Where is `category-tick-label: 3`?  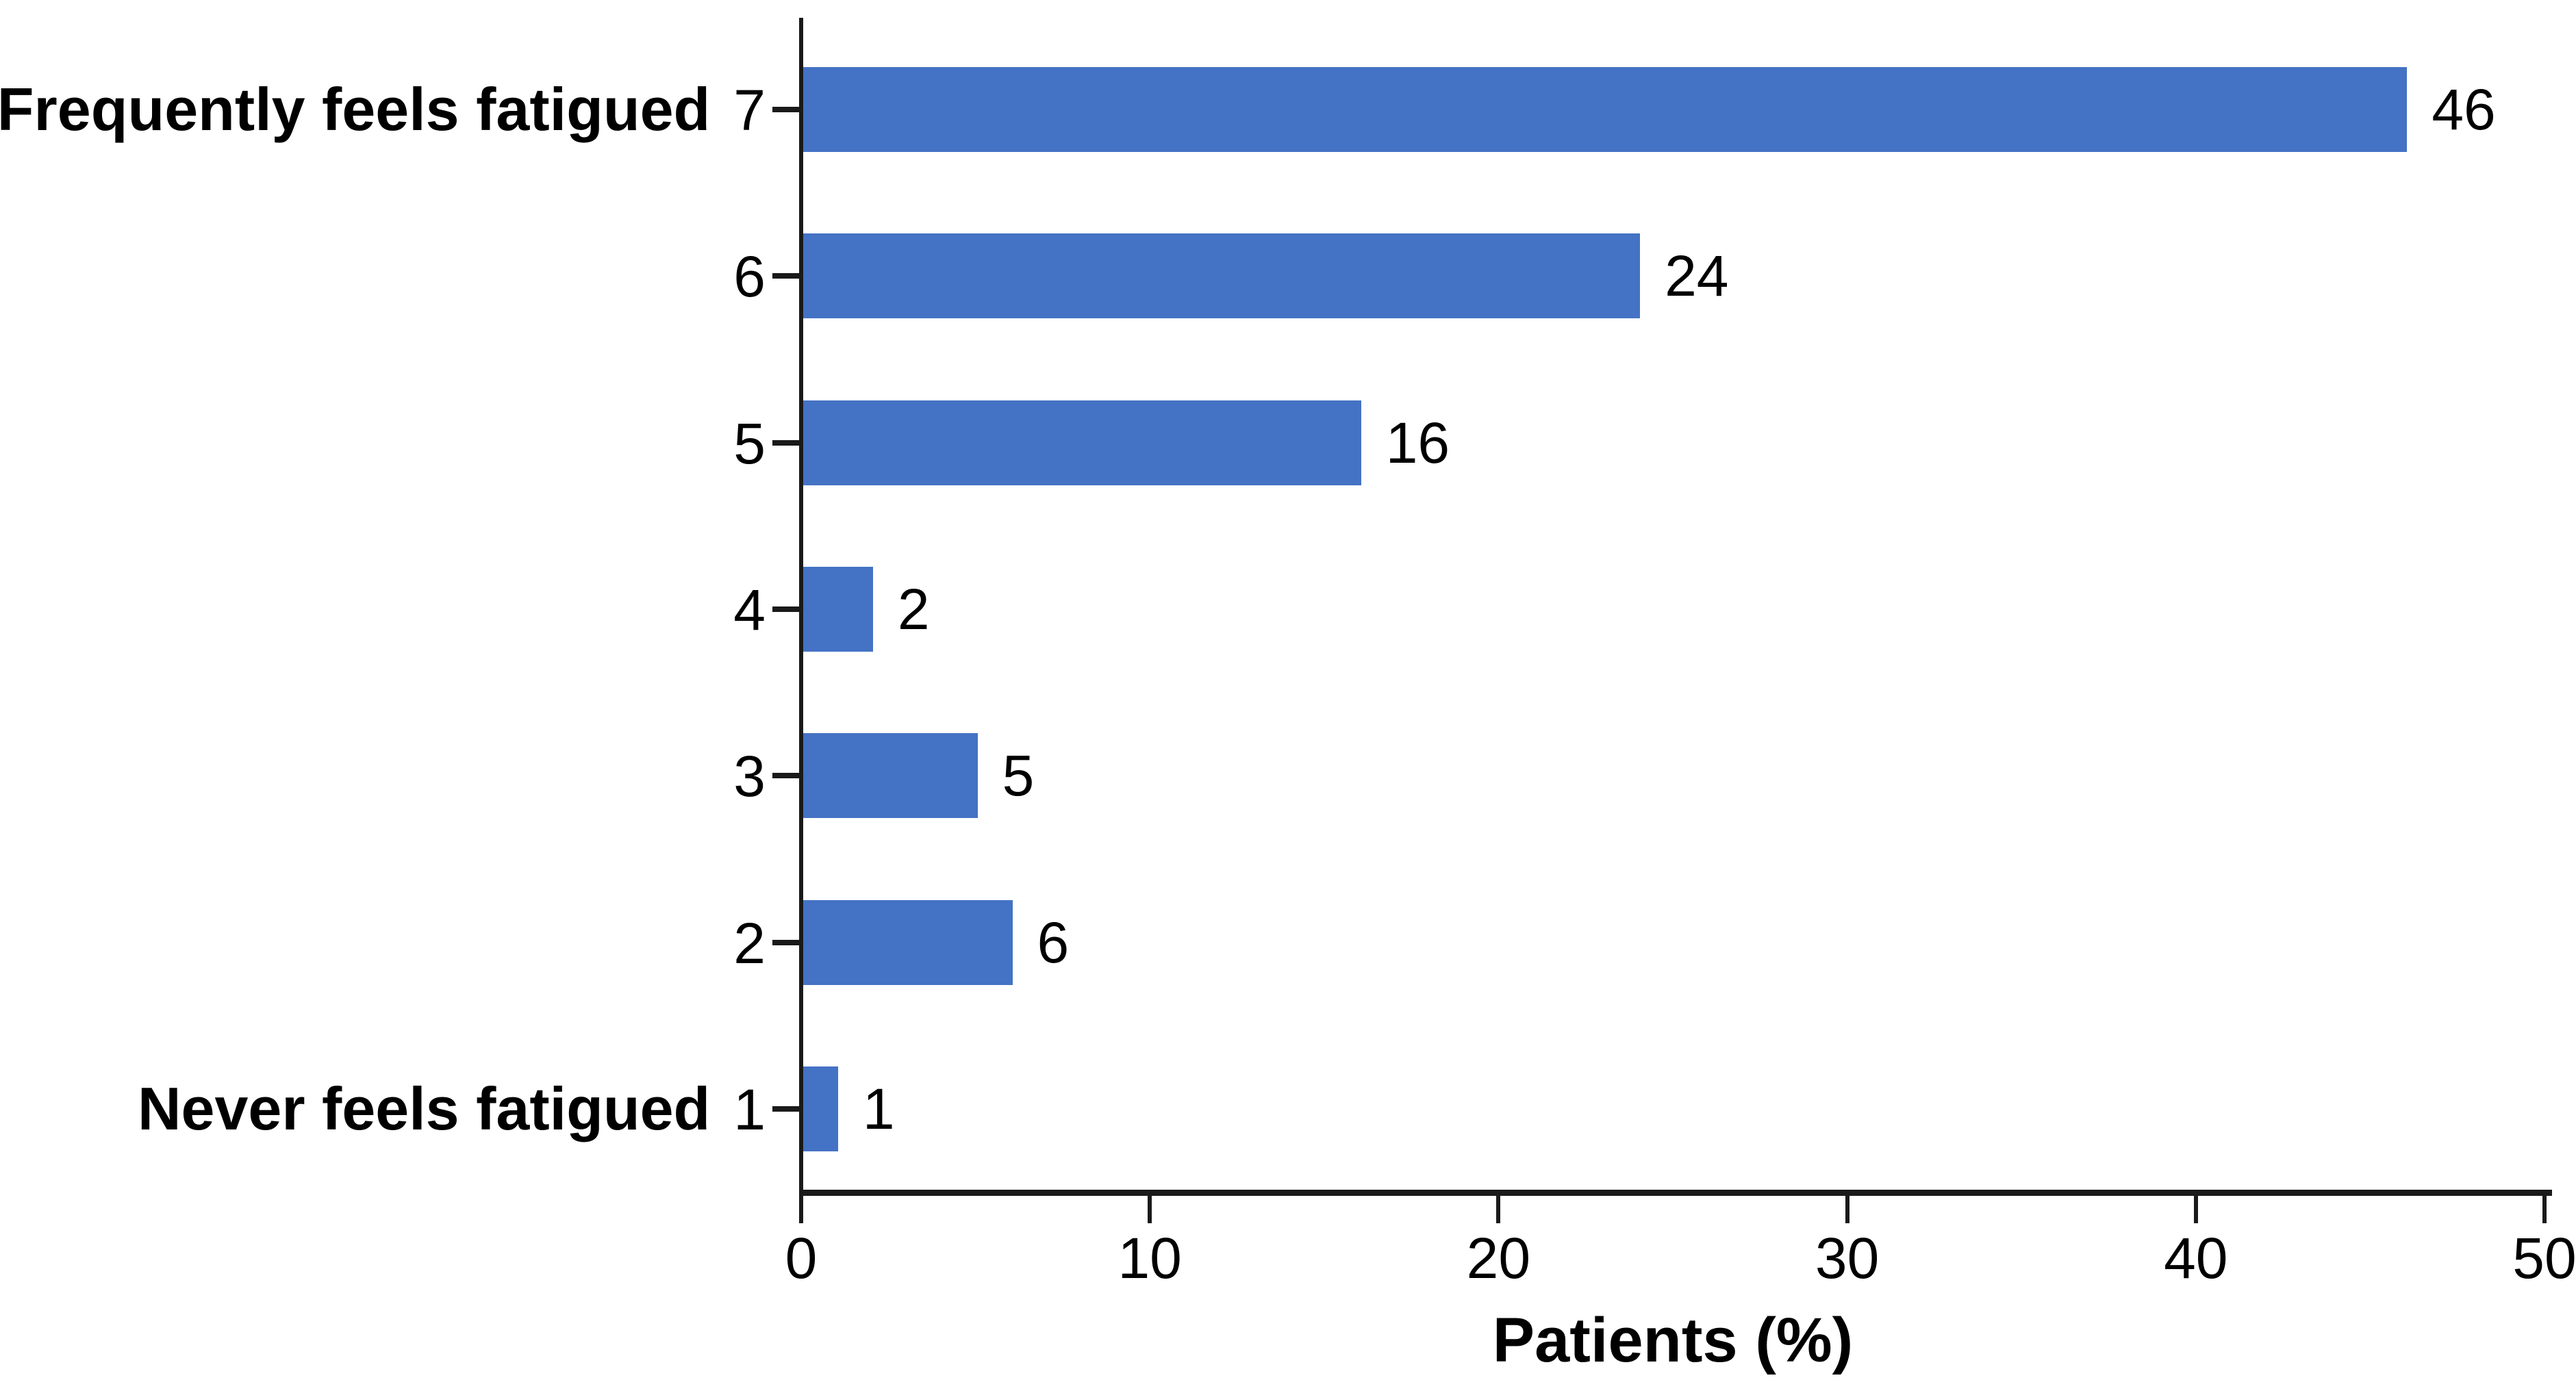
category-tick-label: 3 is located at coordinates (749, 776).